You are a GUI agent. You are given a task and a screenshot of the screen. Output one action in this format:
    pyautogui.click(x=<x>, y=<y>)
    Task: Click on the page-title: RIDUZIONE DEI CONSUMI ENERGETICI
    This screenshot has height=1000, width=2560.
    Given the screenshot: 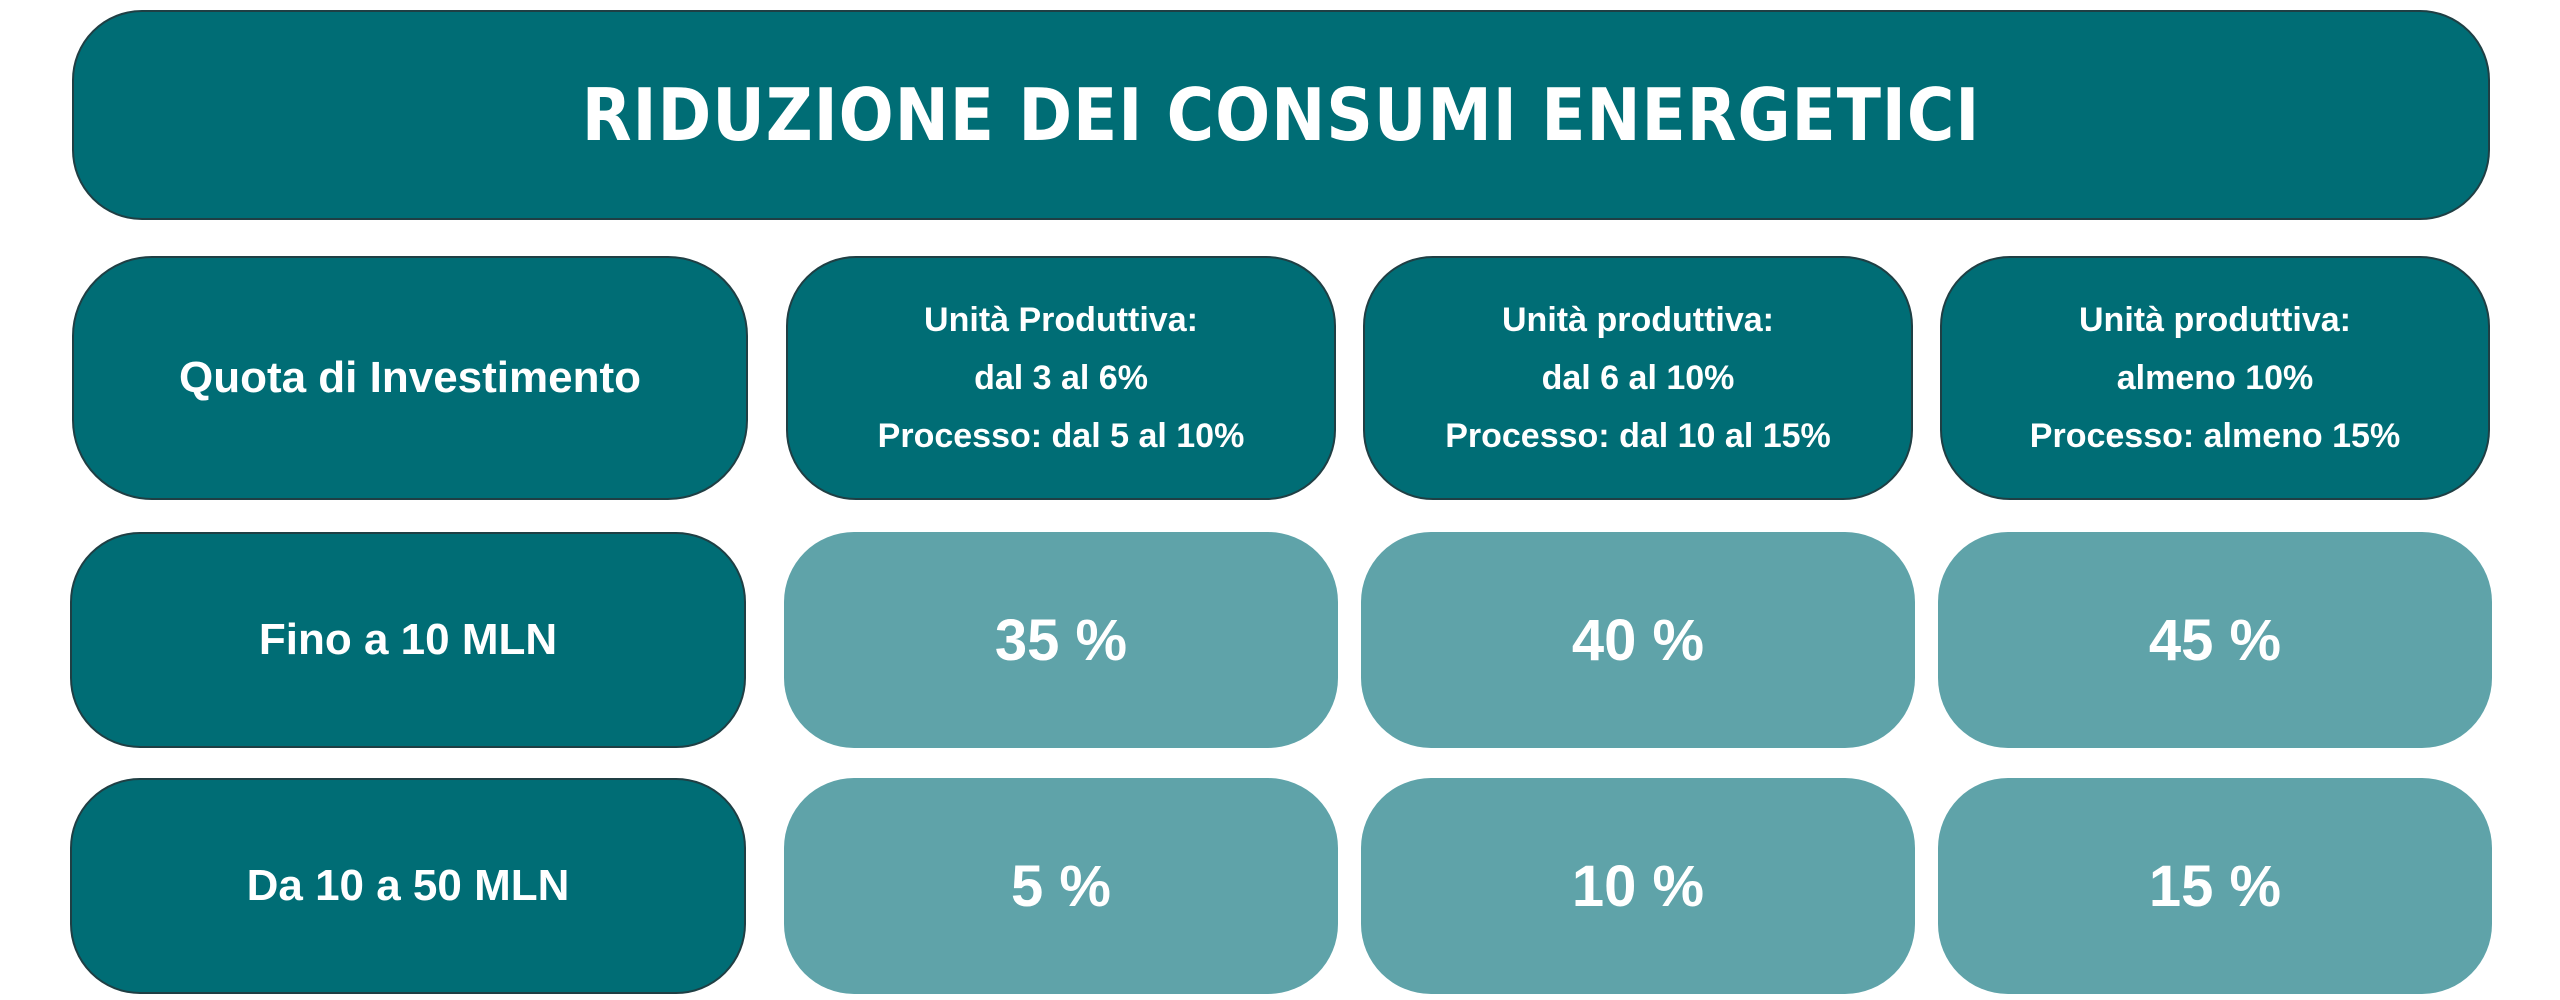 What is the action you would take?
    pyautogui.click(x=1281, y=115)
    